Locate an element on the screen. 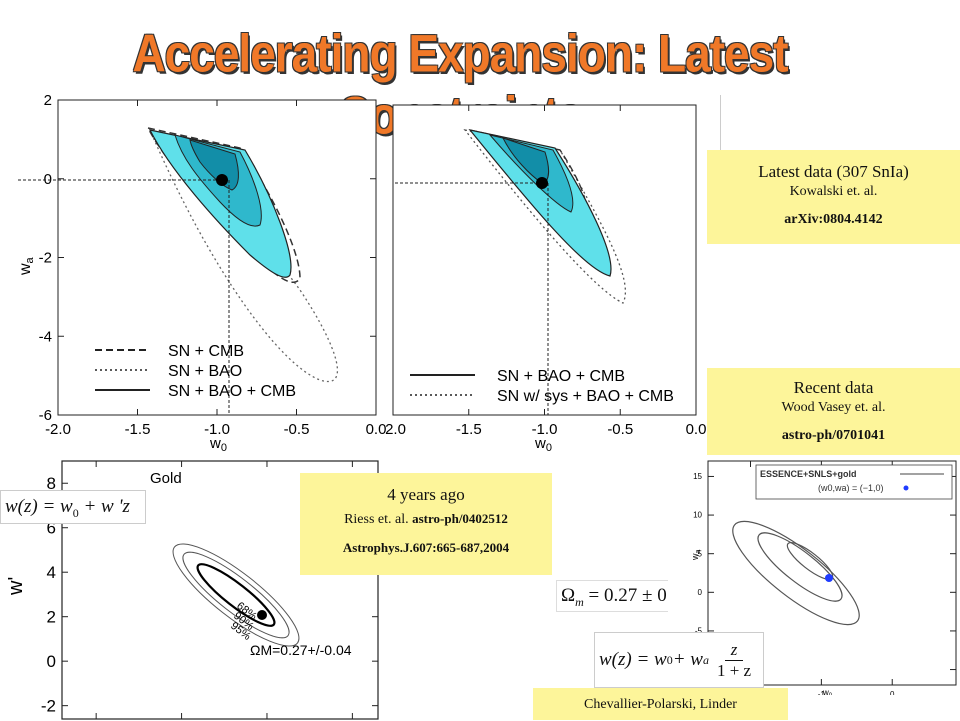 This screenshot has height=721, width=960. four-years-arxiv: astro-ph/0402512 is located at coordinates (460, 518).